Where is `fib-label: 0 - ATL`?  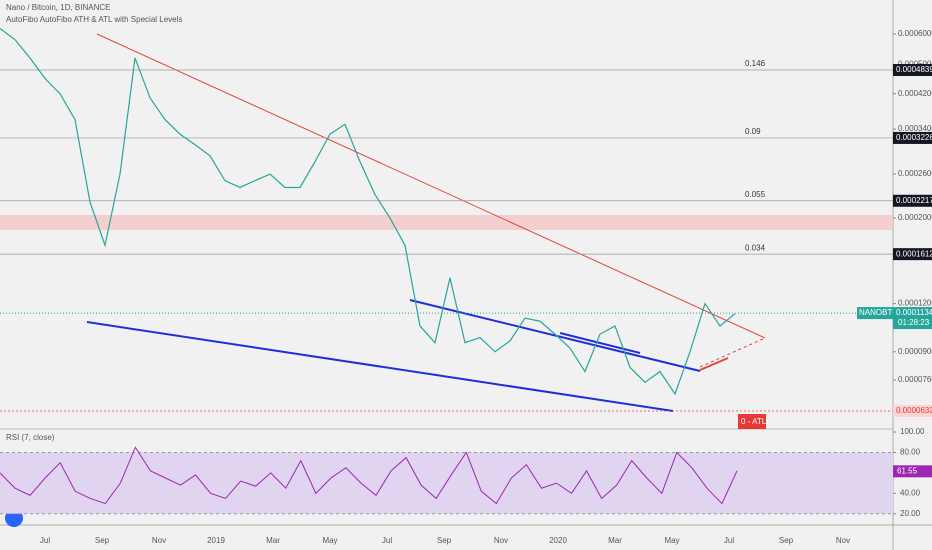
fib-label: 0 - ATL is located at coordinates (754, 421).